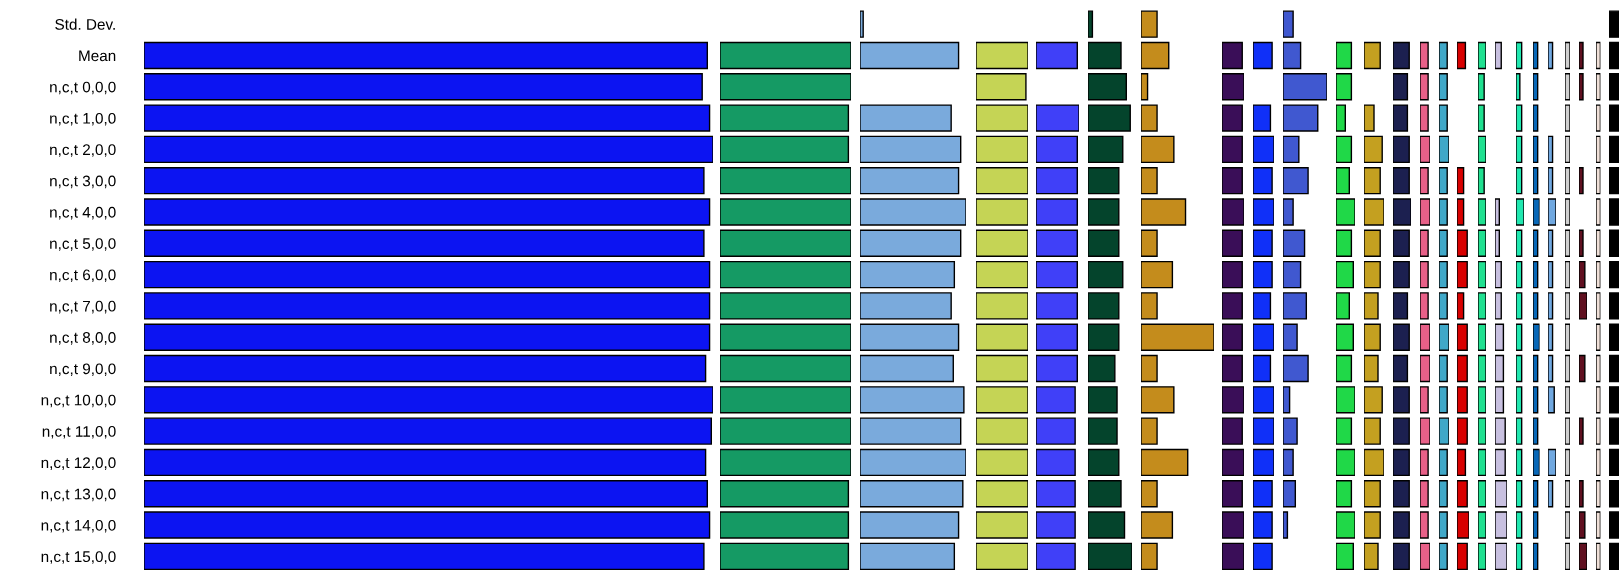 The width and height of the screenshot is (1619, 570). I want to click on y-tick-label: n,c,t 8,0,0, so click(83, 338).